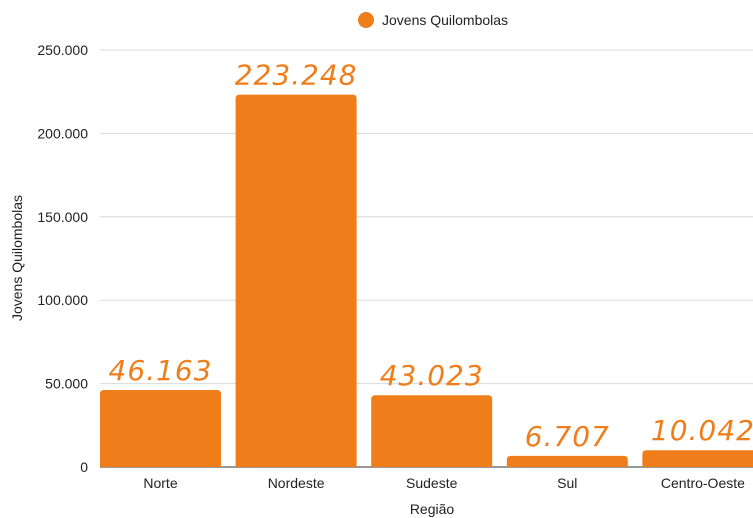 Image resolution: width=753 pixels, height=518 pixels. Describe the element at coordinates (432, 431) in the screenshot. I see `bar-sudeste` at that location.